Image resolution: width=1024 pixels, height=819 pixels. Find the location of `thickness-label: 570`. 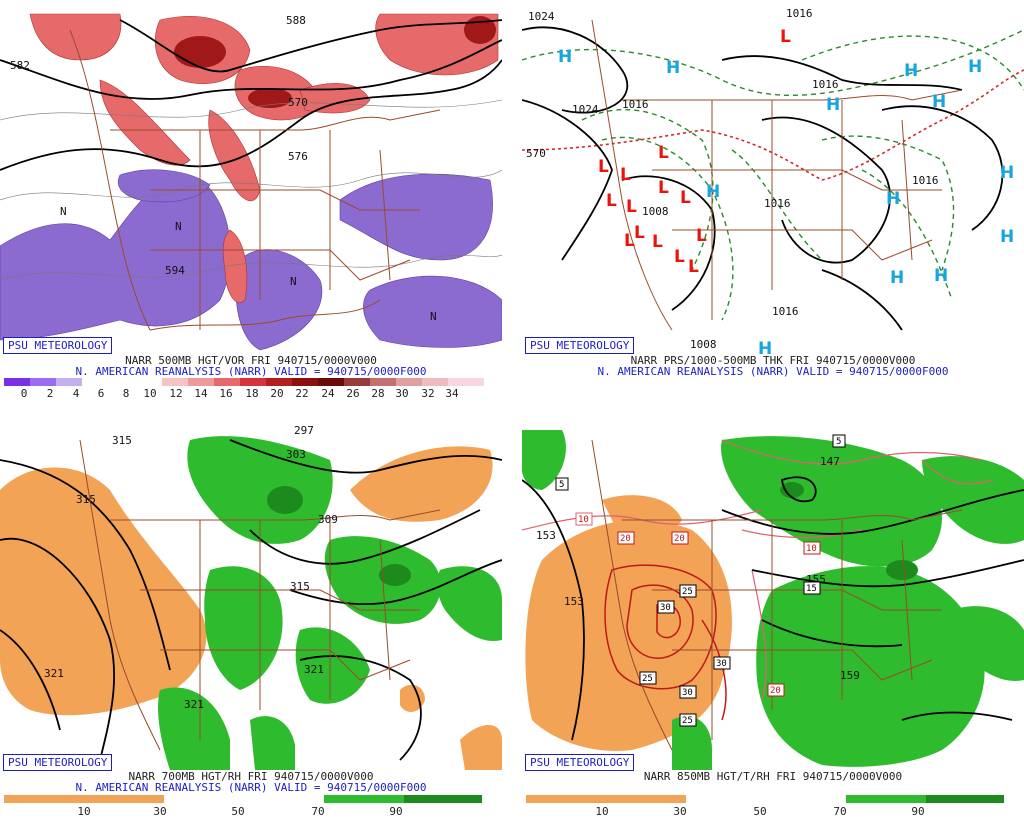

thickness-label: 570 is located at coordinates (536, 153).